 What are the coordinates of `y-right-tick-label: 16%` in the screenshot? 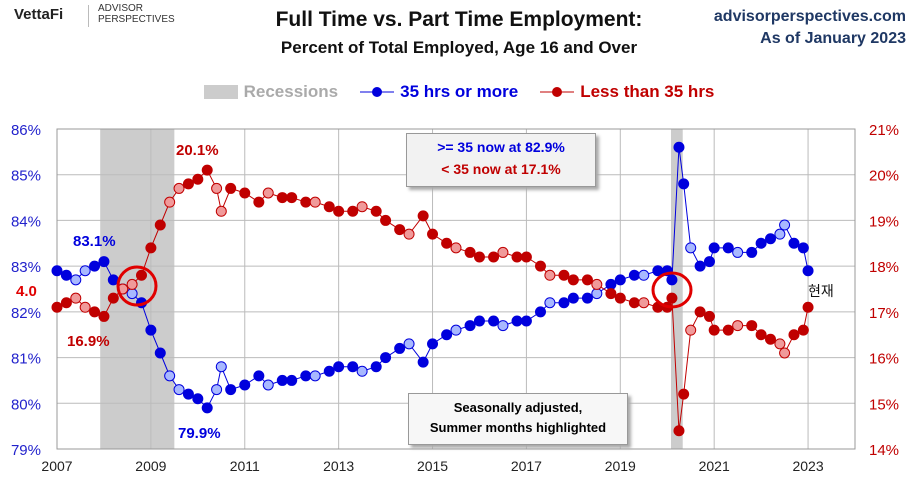 It's located at (884, 359).